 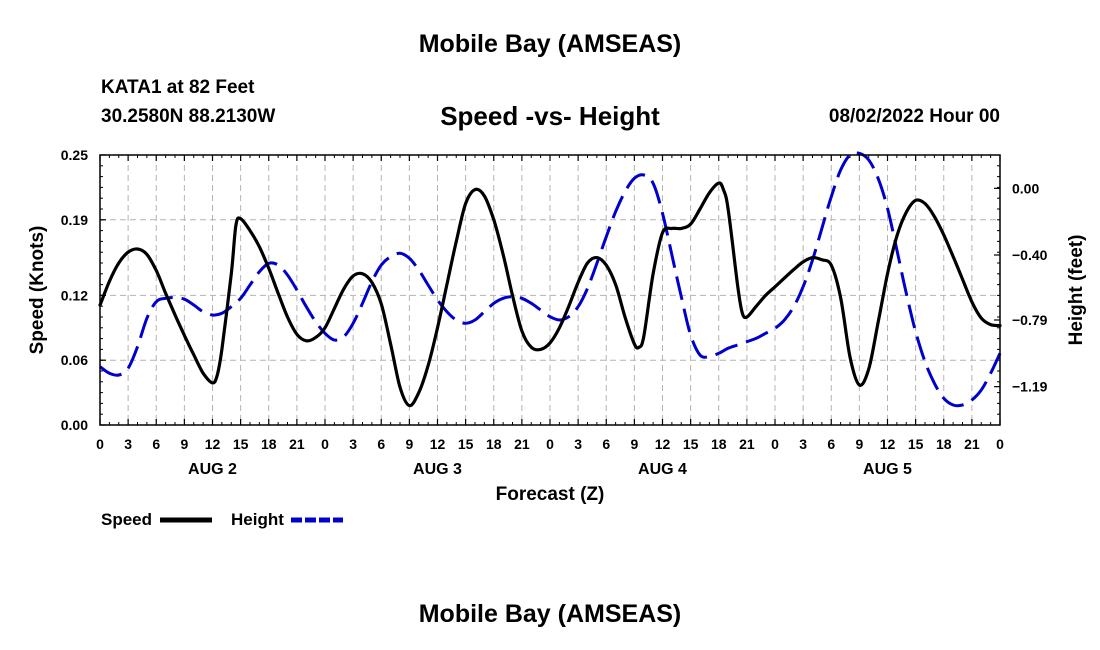 What do you see at coordinates (550, 44) in the screenshot?
I see `main-title: Mobile Bay (AMSEAS)` at bounding box center [550, 44].